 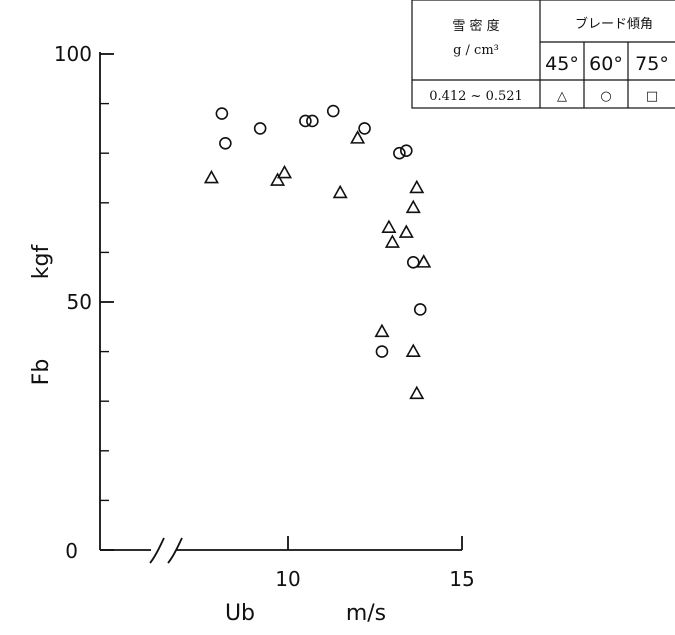 I want to click on y-ticks, so click(x=107, y=302).